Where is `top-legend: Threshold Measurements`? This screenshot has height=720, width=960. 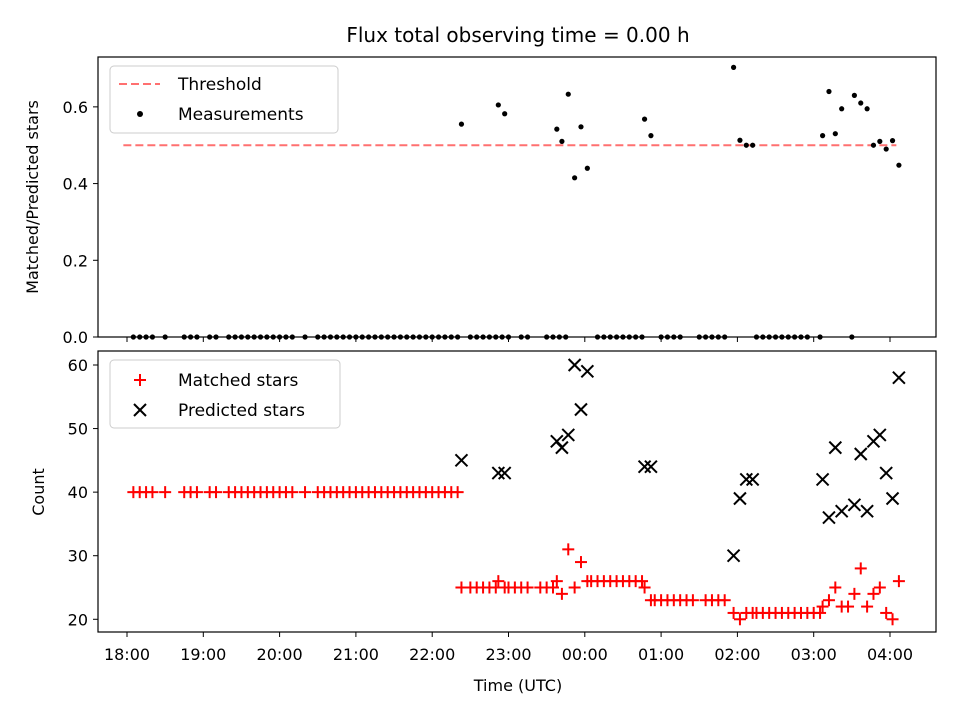
top-legend: Threshold Measurements is located at coordinates (224, 99).